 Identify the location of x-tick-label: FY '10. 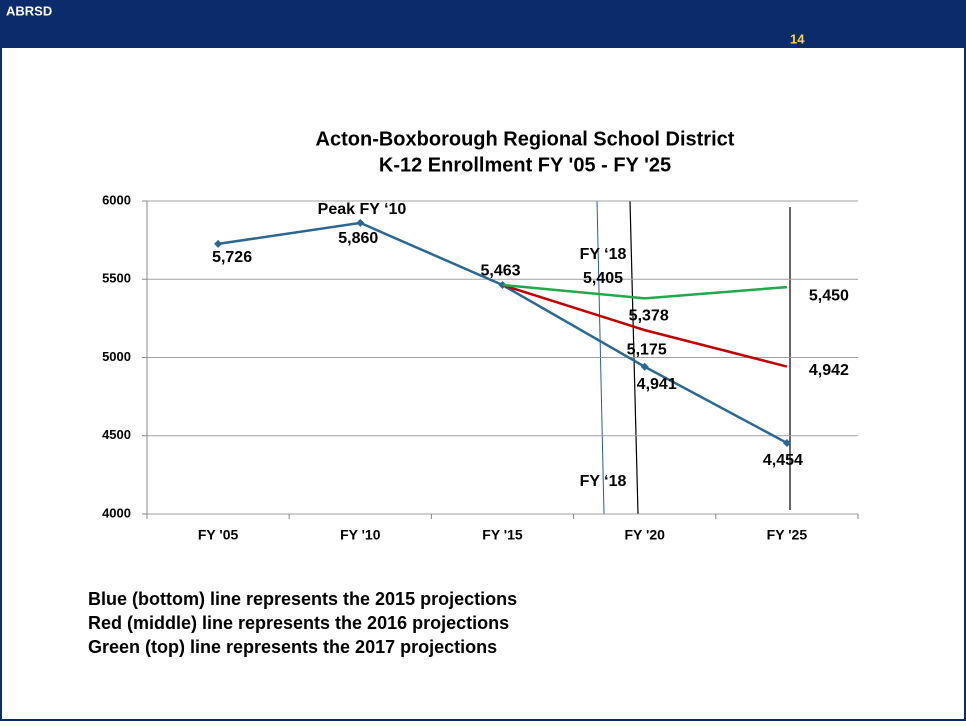
(360, 535).